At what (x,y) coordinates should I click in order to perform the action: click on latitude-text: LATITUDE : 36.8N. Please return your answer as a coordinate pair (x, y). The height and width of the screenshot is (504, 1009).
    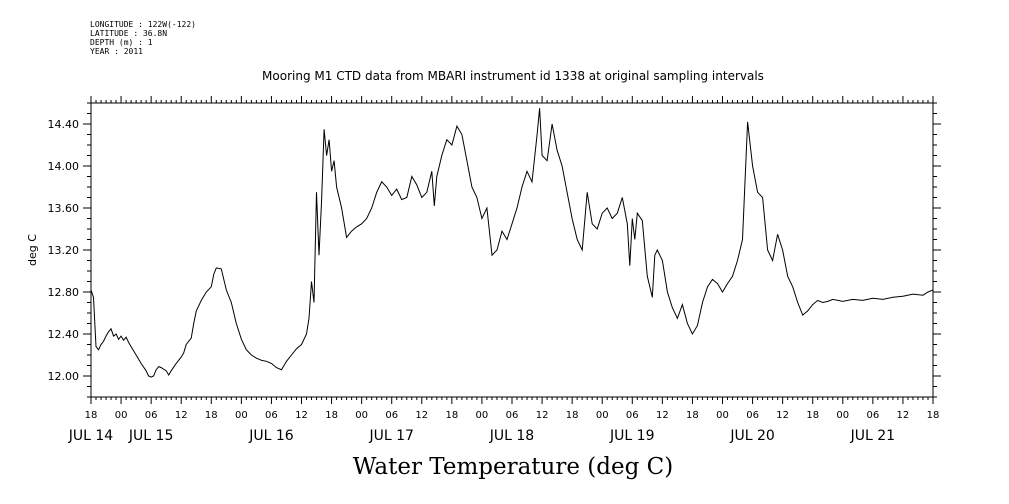
    Looking at the image, I should click on (129, 33).